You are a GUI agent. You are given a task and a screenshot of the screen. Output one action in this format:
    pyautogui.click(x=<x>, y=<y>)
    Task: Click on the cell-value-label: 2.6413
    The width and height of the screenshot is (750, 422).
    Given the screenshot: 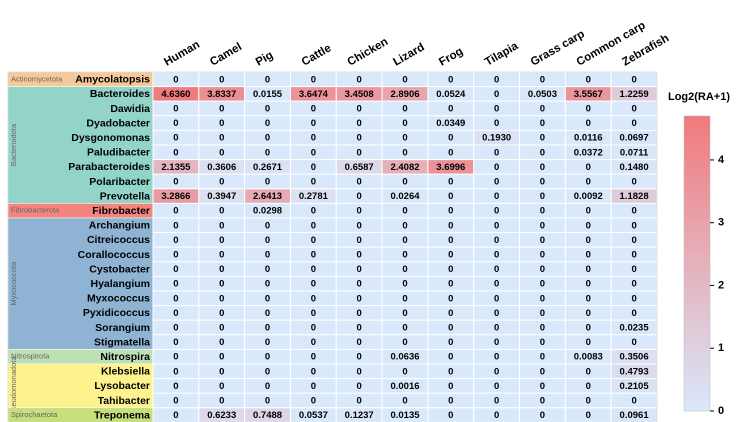 What is the action you would take?
    pyautogui.click(x=267, y=196)
    